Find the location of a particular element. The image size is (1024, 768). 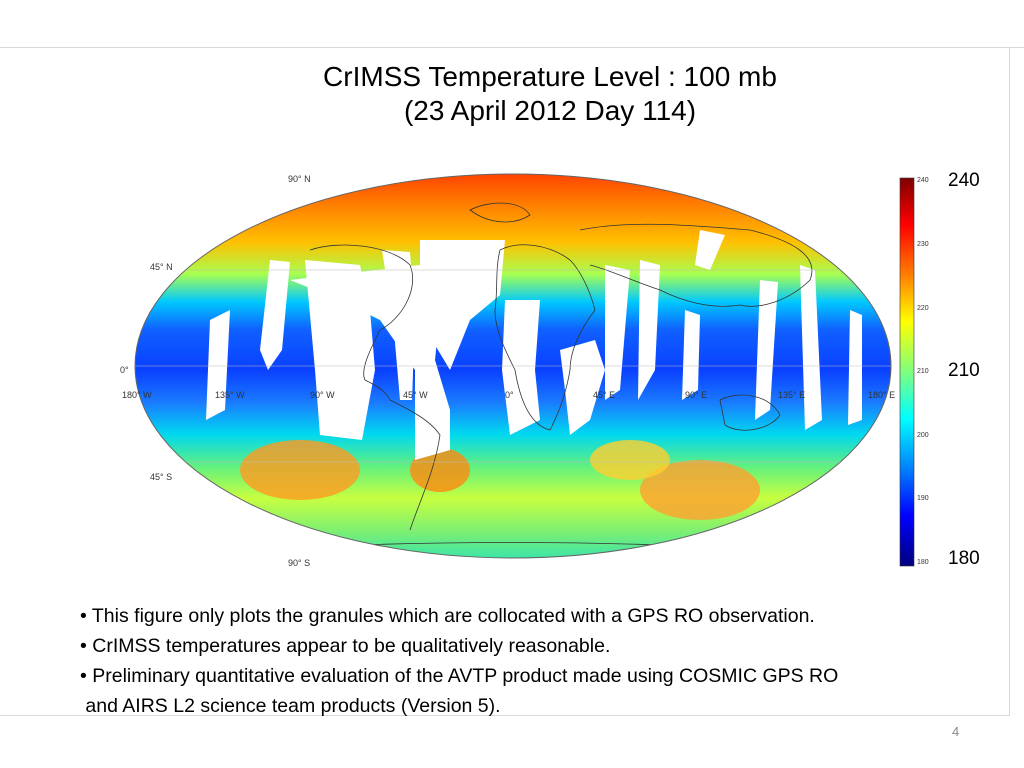

colorbar-tick-230: 230 is located at coordinates (923, 244).